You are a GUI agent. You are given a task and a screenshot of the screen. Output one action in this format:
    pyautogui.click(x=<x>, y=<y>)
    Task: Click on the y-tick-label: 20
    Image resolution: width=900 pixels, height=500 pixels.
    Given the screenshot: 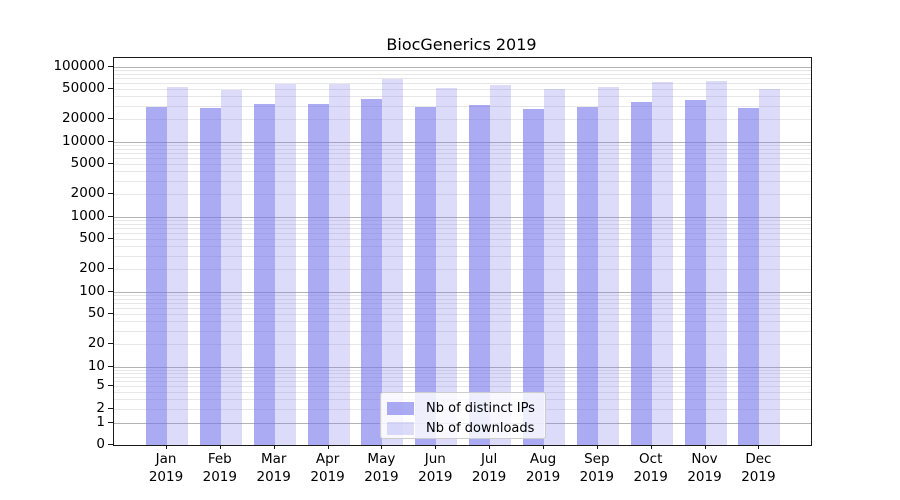 What is the action you would take?
    pyautogui.click(x=96, y=342)
    